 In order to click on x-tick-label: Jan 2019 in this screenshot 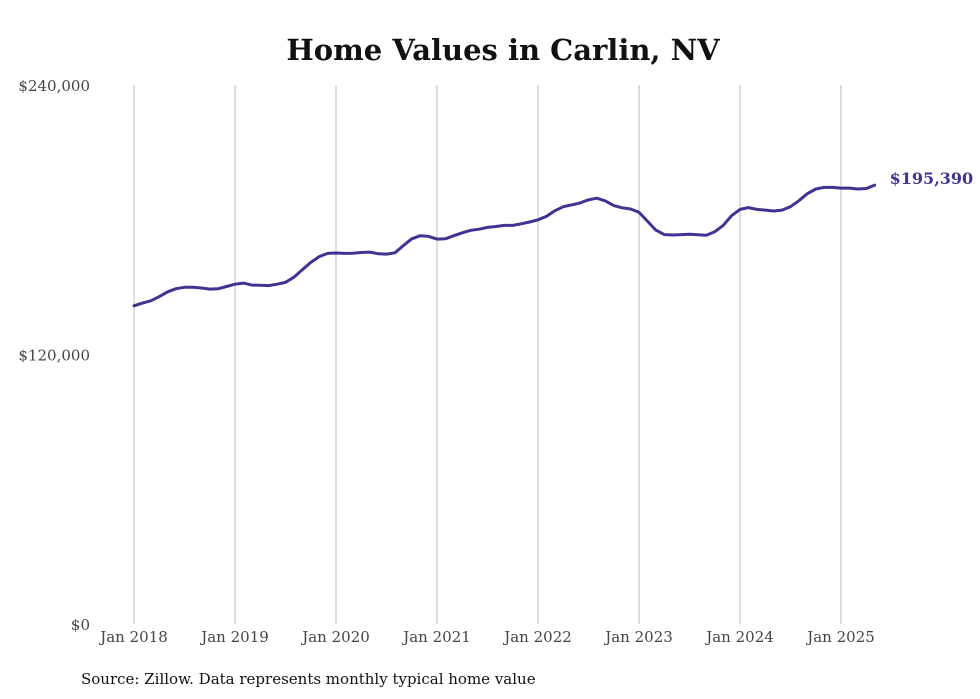, I will do `click(234, 637)`.